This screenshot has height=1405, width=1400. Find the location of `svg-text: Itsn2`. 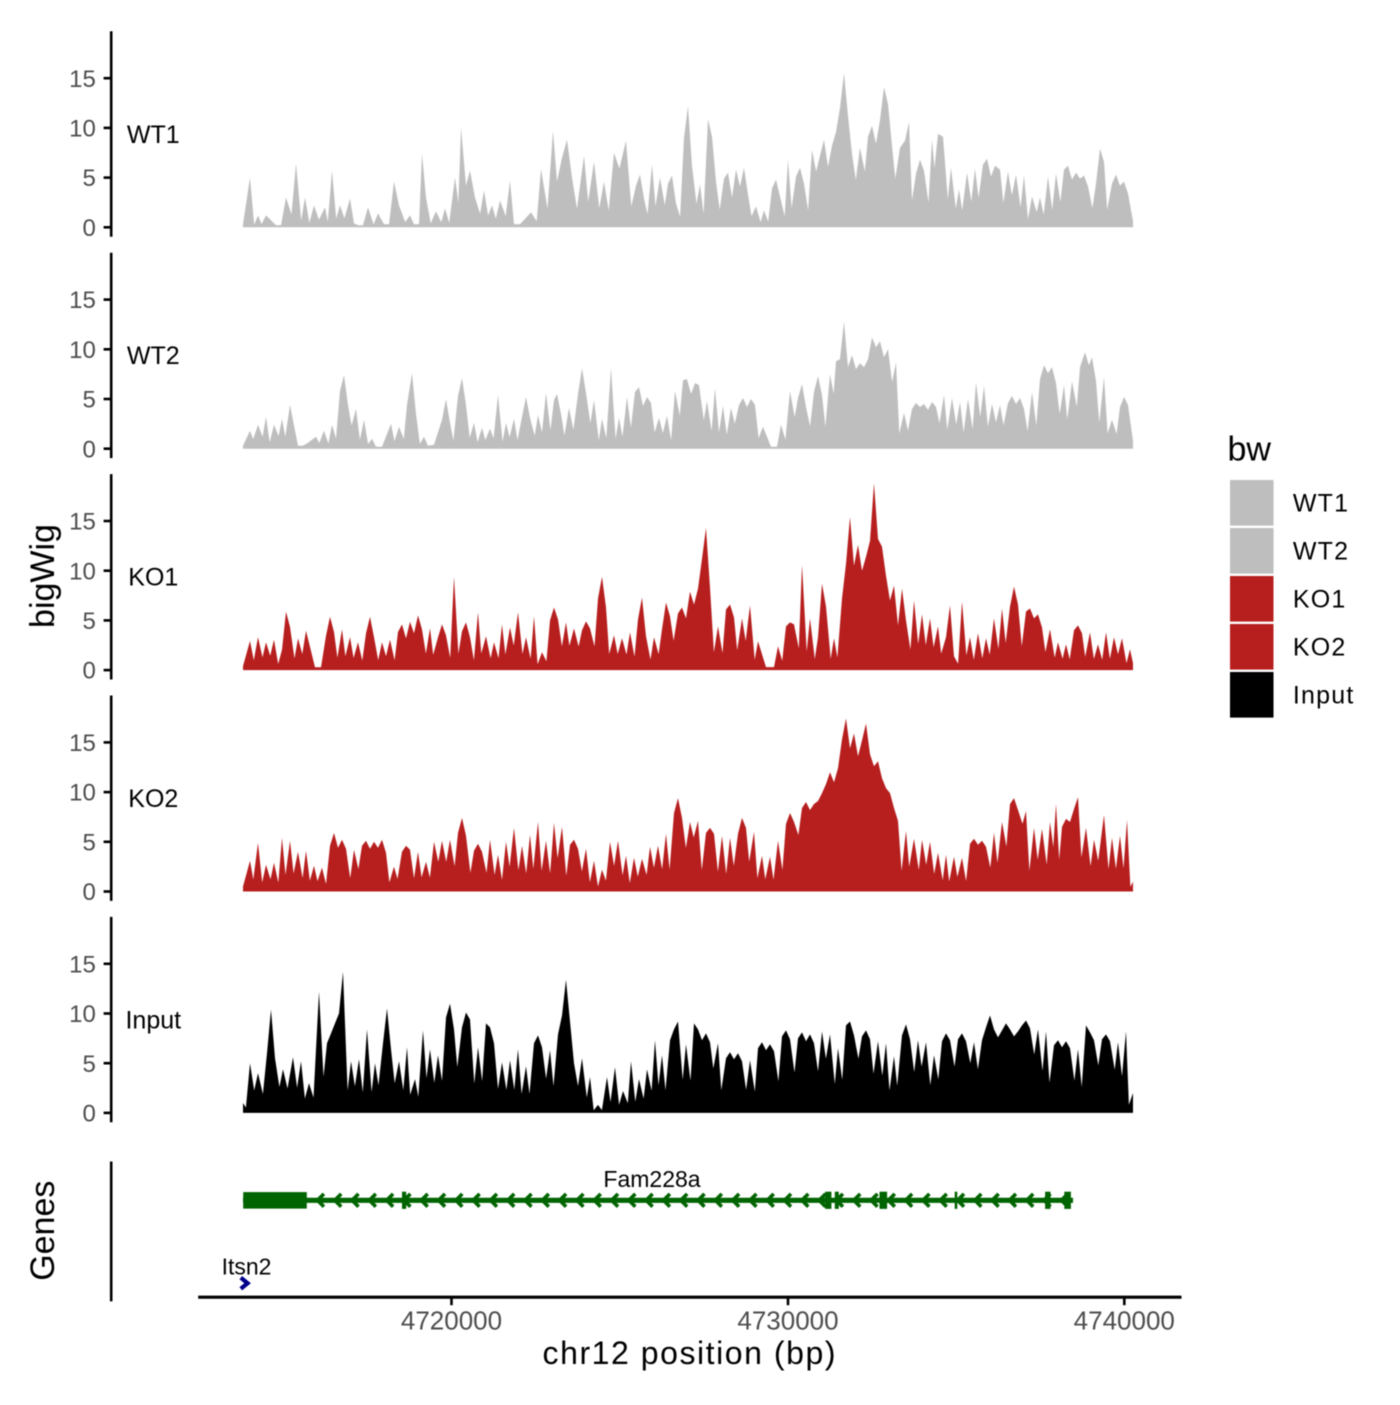

svg-text: Itsn2 is located at coordinates (247, 1267).